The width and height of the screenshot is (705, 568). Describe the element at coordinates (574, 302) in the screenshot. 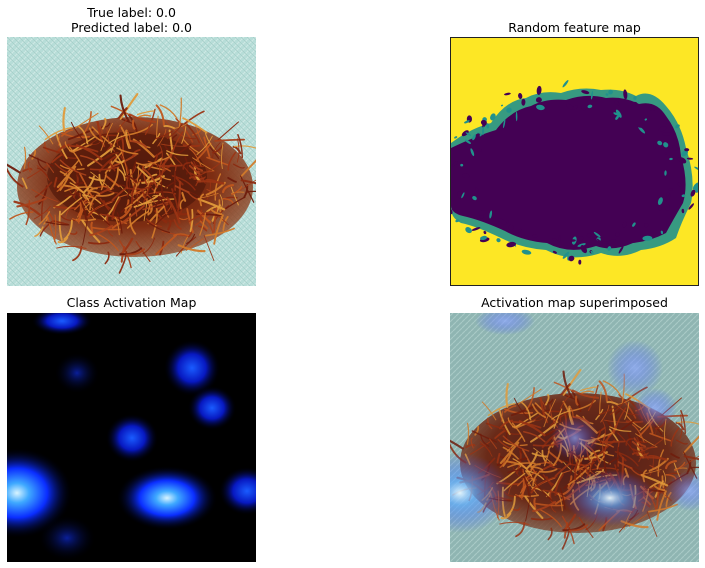

I see `superimposed-title: Activation map superimposed` at that location.